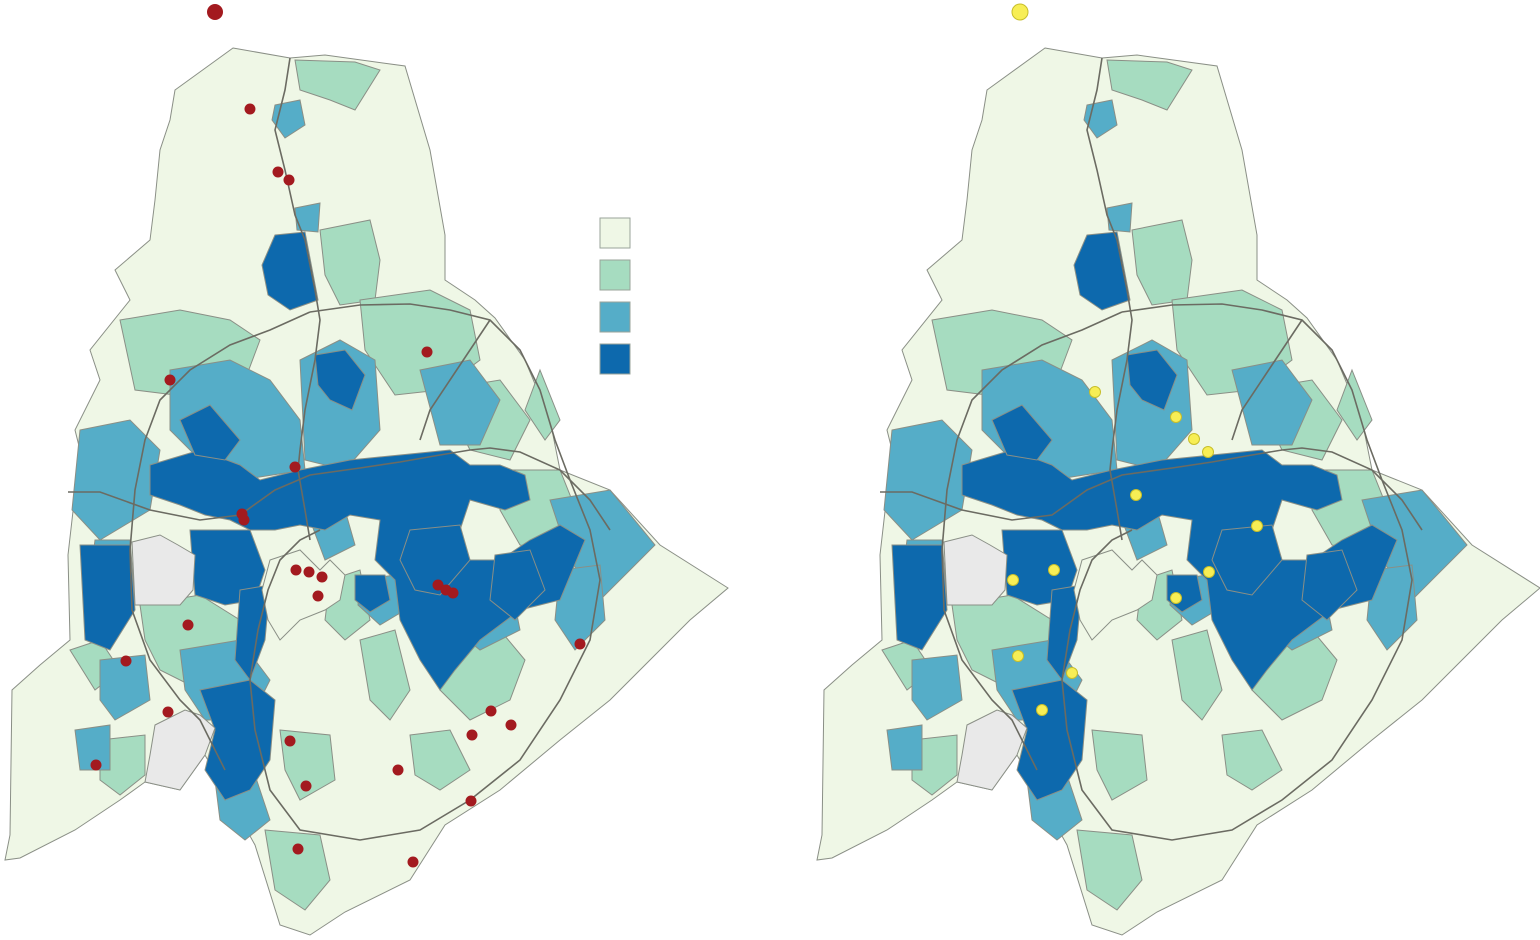  I want to click on red-circle-icon, so click(215, 12).